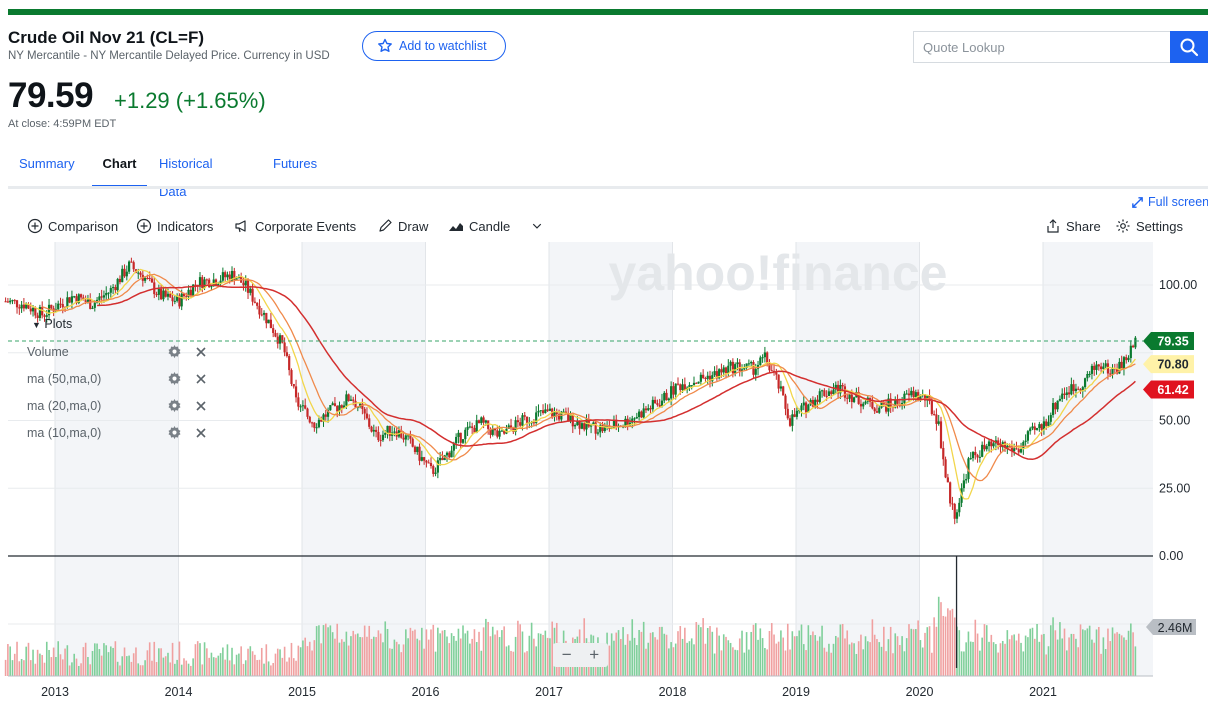 This screenshot has height=706, width=1208. I want to click on plots-toggle: ▼ Plots, so click(52, 324).